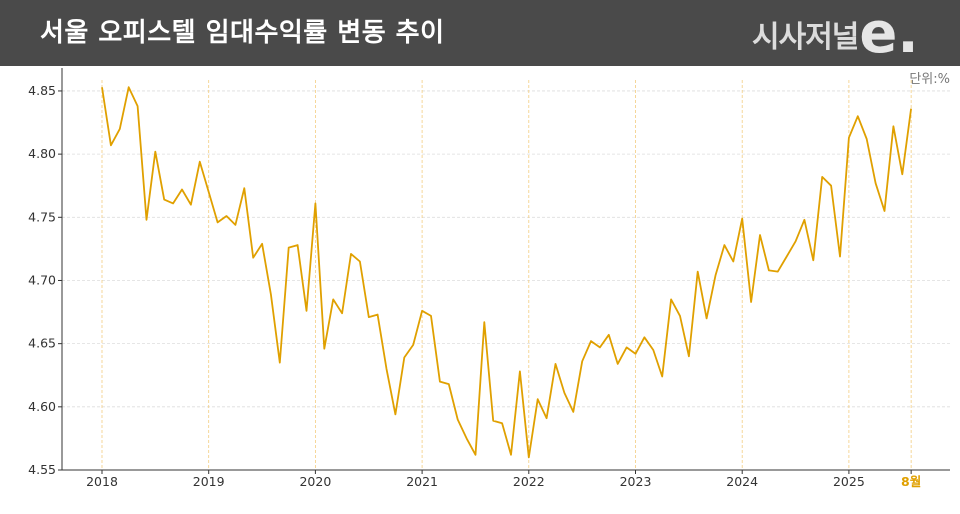 The width and height of the screenshot is (960, 514). I want to click on x-tick-label: 2020, so click(315, 481).